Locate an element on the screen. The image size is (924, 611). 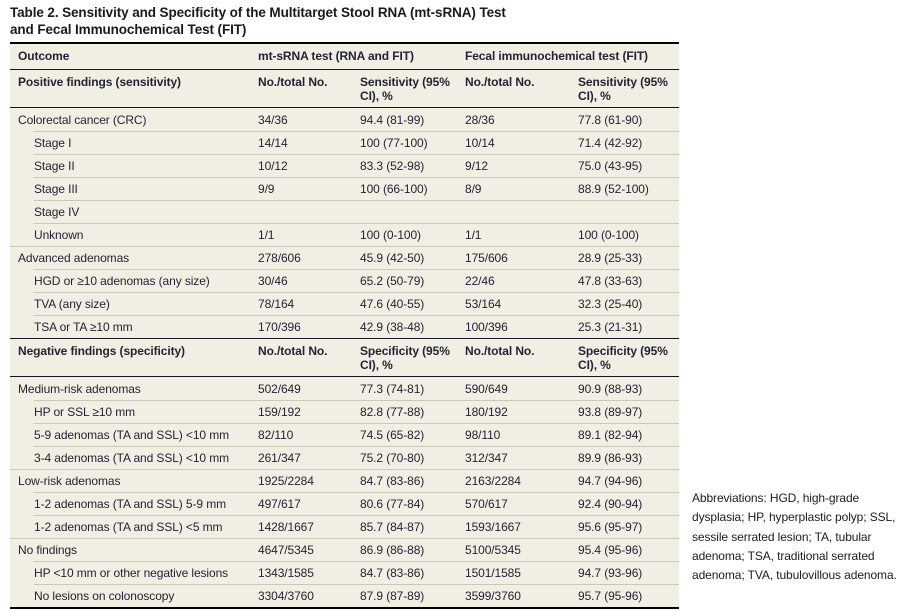
cell-fit-no-total: 98/110 is located at coordinates (483, 435).